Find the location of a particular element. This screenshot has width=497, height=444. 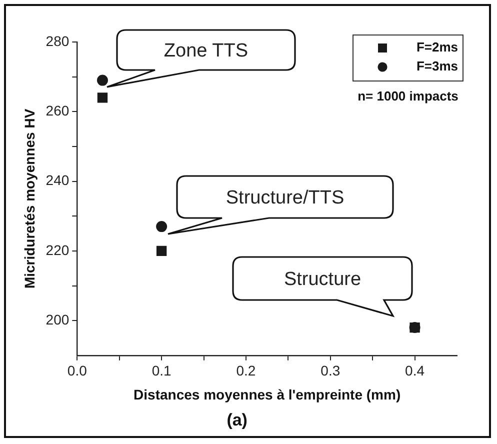

annotation: Zone TTS is located at coordinates (206, 51).